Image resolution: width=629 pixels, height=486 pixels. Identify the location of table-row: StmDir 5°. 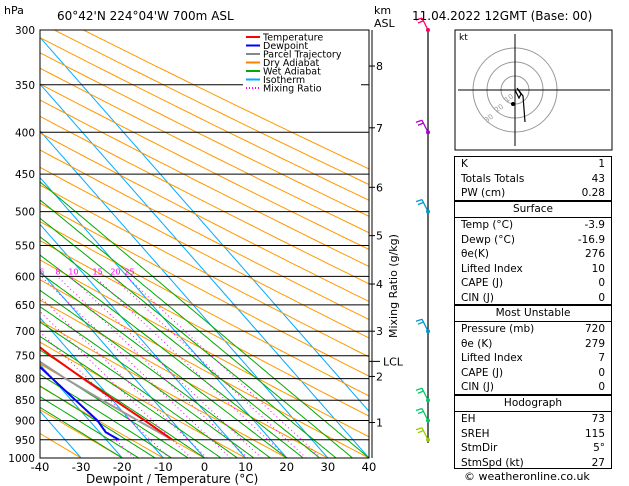
(533, 448).